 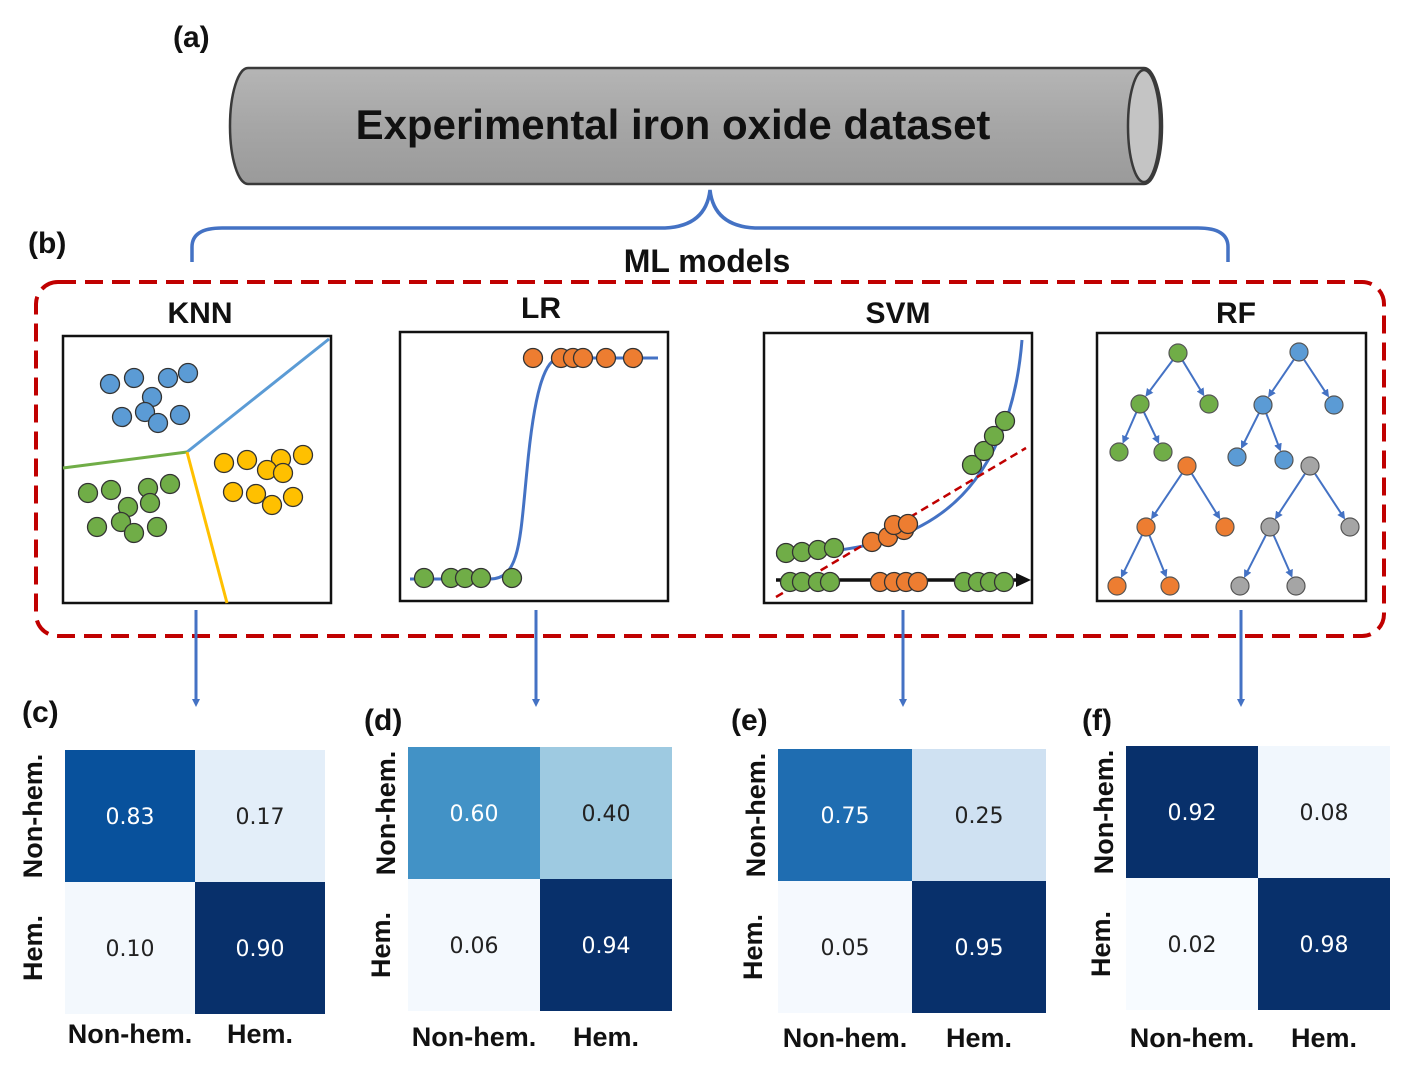 What do you see at coordinates (696, 126) in the screenshot?
I see `dataset-cylinder` at bounding box center [696, 126].